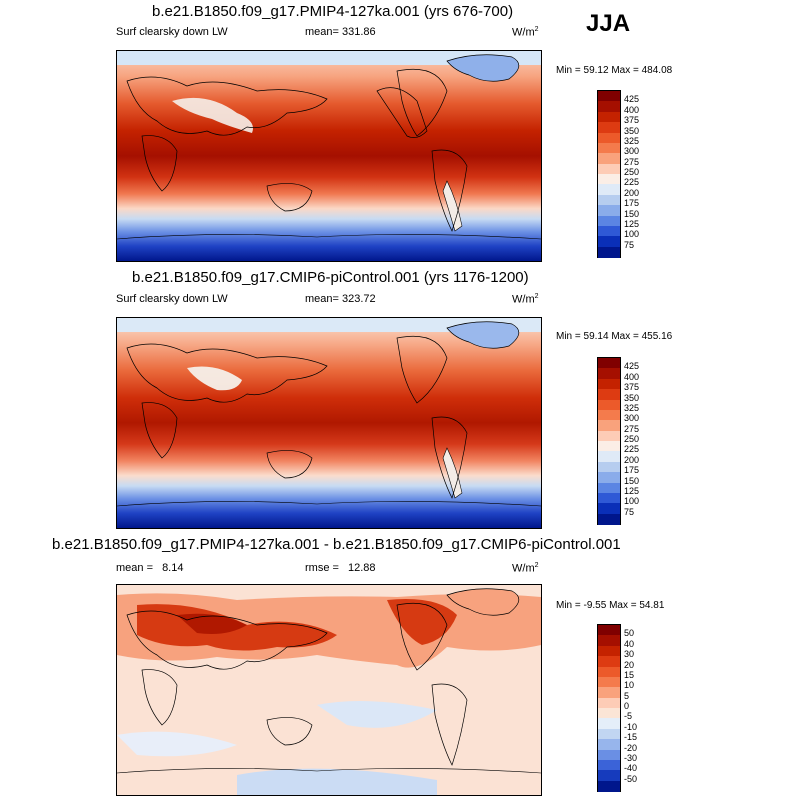 Image resolution: width=800 pixels, height=800 pixels. Describe the element at coordinates (483, 68) in the screenshot. I see `greenland-shape` at that location.